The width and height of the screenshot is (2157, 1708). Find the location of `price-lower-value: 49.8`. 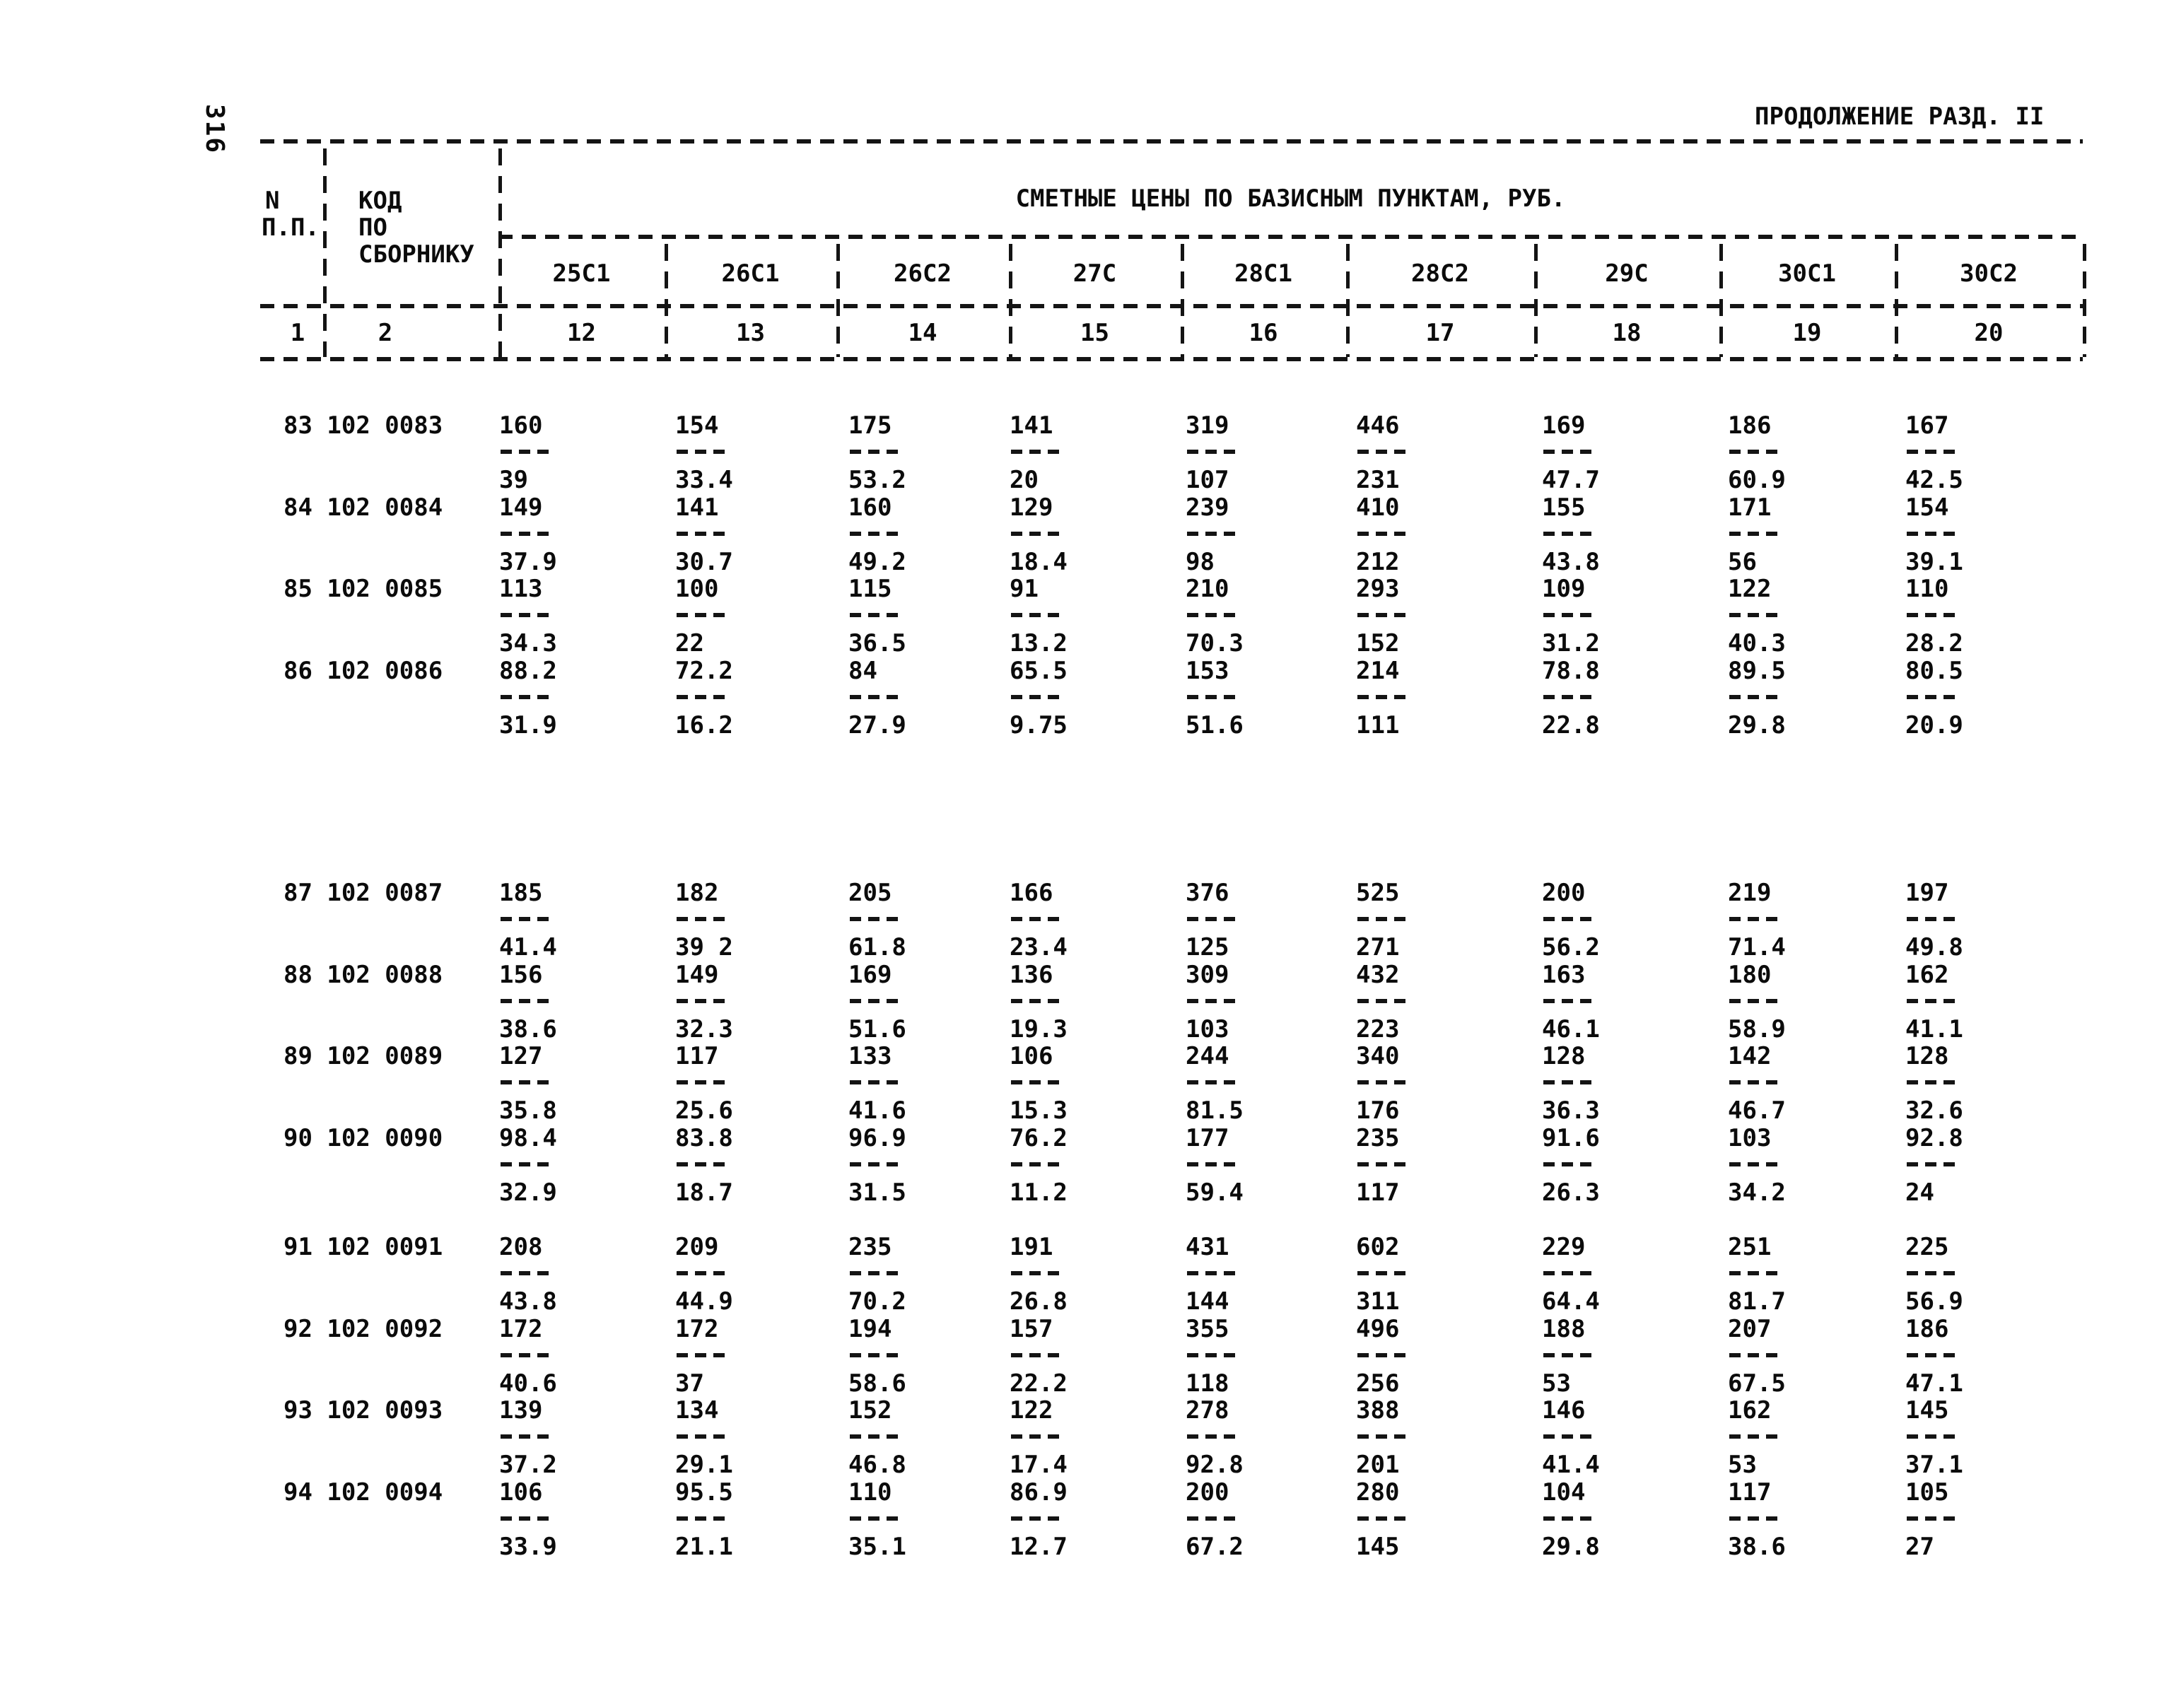

price-lower-value: 49.8 is located at coordinates (1934, 947).